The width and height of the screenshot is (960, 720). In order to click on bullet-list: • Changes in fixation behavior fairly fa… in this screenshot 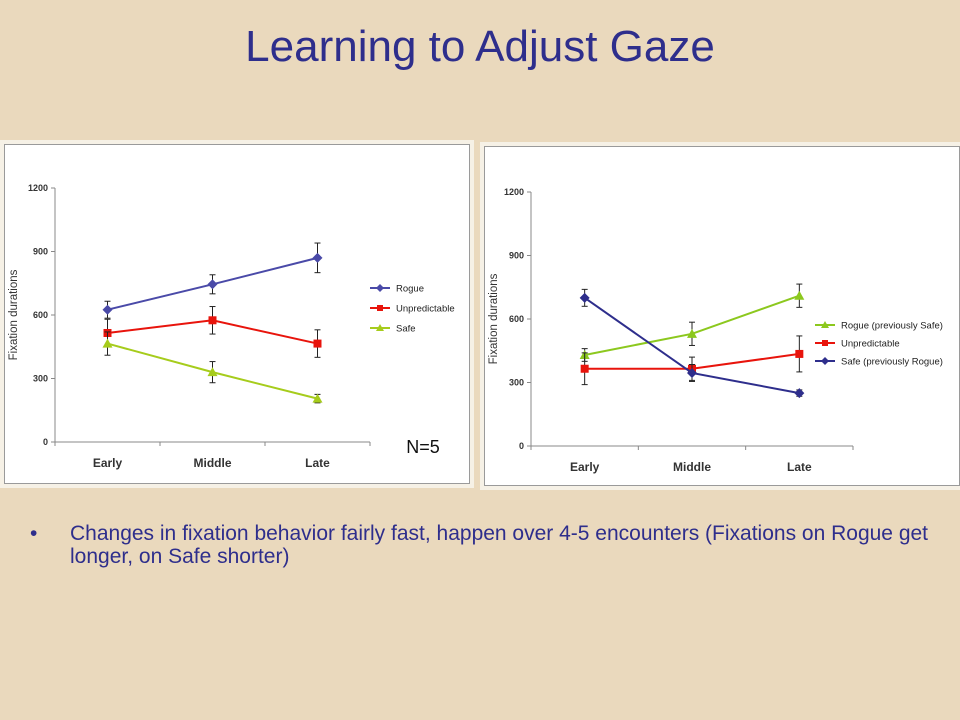, I will do `click(480, 545)`.